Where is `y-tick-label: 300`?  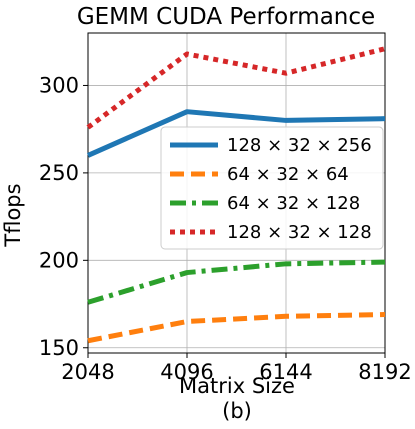 y-tick-label: 300 is located at coordinates (59, 85).